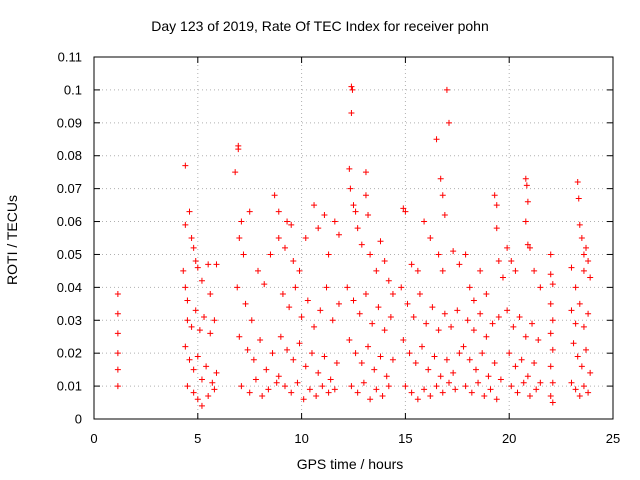 The width and height of the screenshot is (640, 480). I want to click on y-tick-label: 0.05, so click(69, 254).